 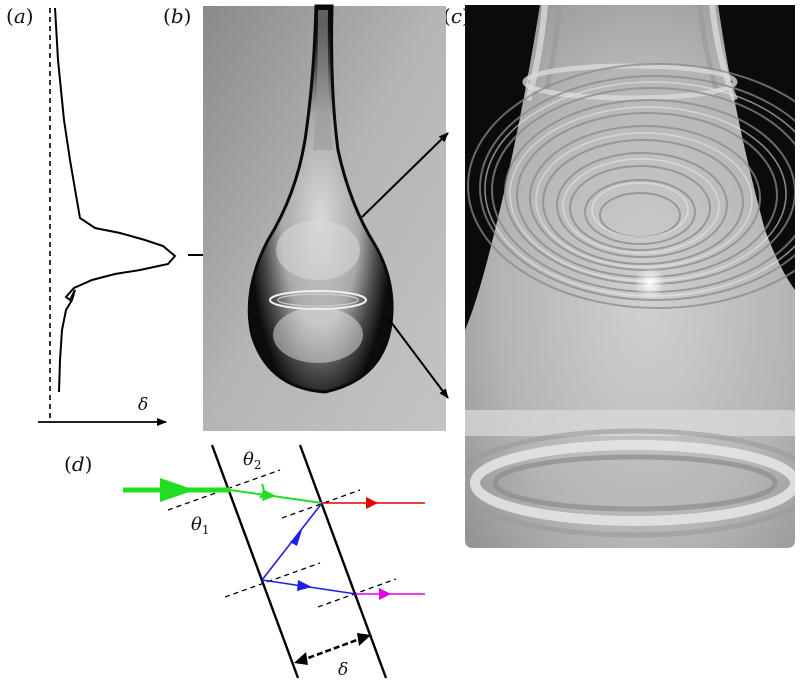 I want to click on incident-arrowhead, so click(x=177, y=490).